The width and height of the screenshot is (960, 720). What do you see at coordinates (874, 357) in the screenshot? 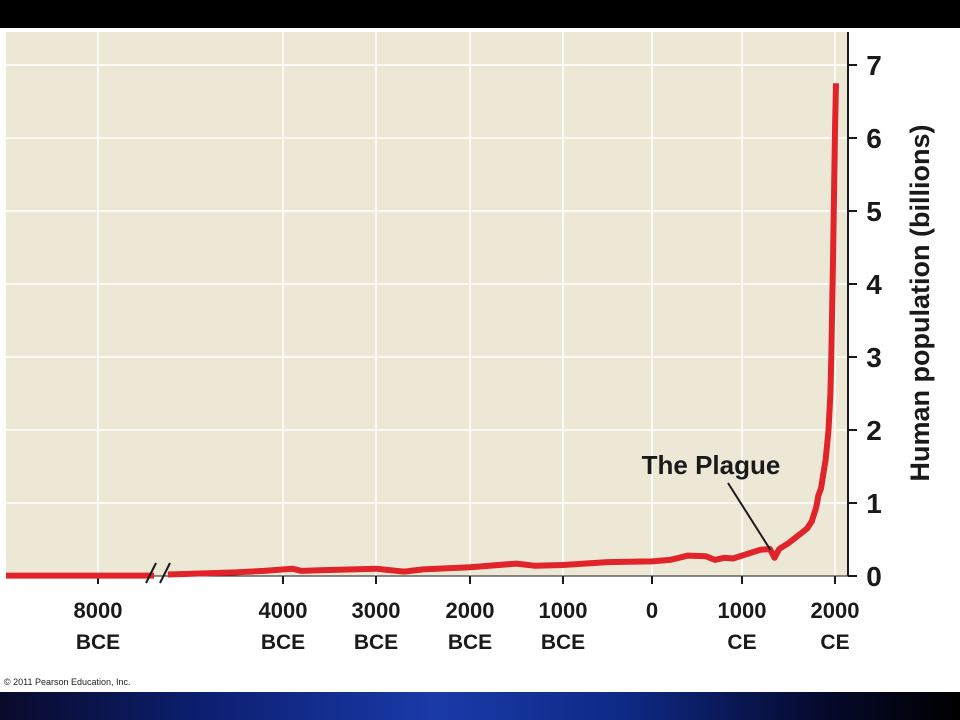
I see `y-tick-label: 3` at bounding box center [874, 357].